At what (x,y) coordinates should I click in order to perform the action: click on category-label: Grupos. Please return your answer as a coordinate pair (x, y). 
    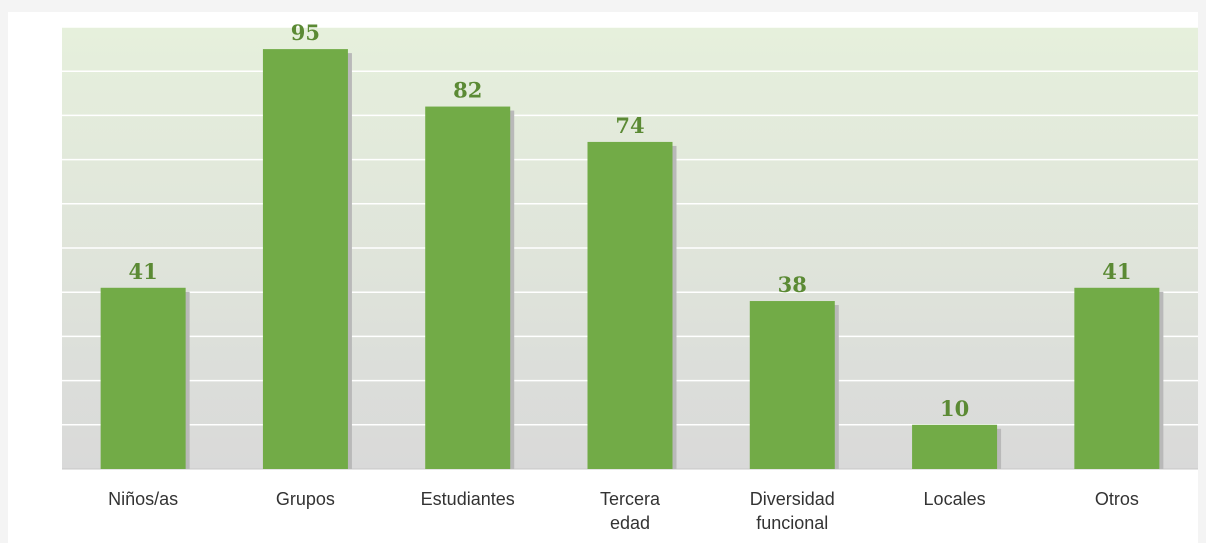
    Looking at the image, I should click on (305, 499).